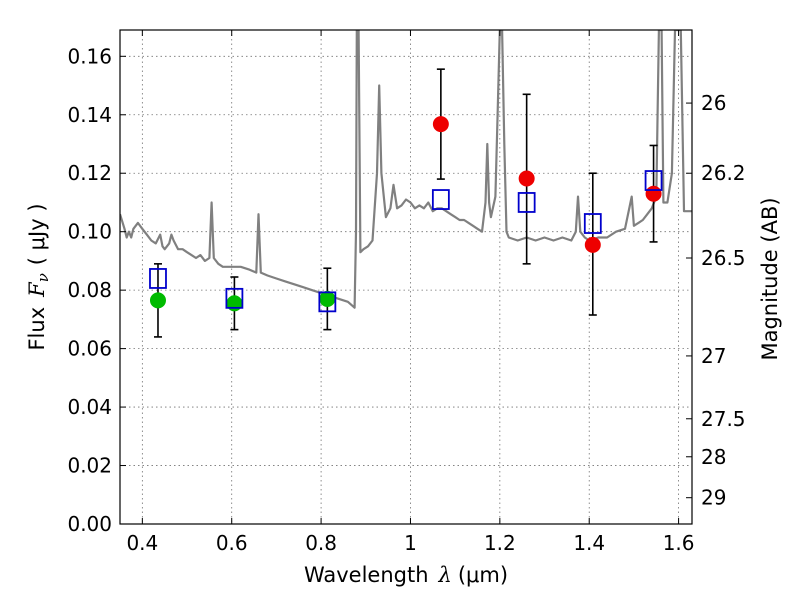 The image size is (800, 600). What do you see at coordinates (89, 115) in the screenshot?
I see `y-tick-label: 0.14` at bounding box center [89, 115].